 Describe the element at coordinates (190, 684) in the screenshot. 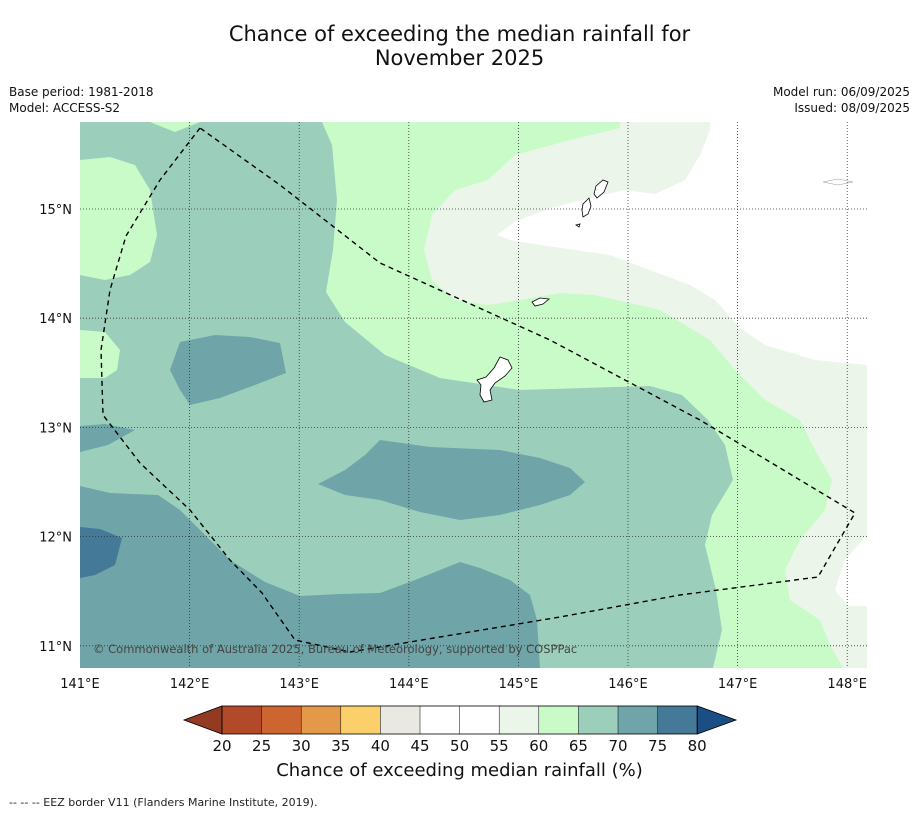

I see `lon-tick-label: 142°E` at that location.